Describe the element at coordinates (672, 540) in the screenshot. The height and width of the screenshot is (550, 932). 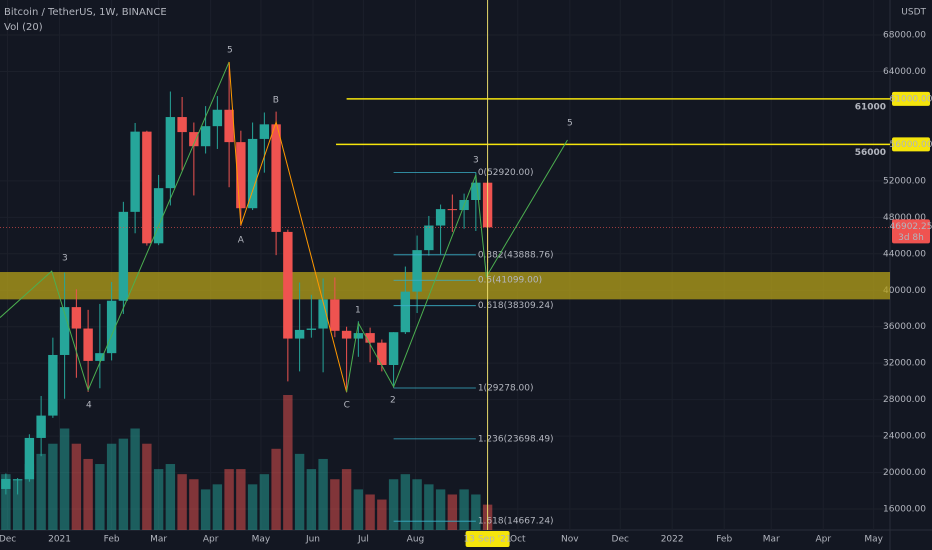
I see `x-tick-label: 2022` at that location.